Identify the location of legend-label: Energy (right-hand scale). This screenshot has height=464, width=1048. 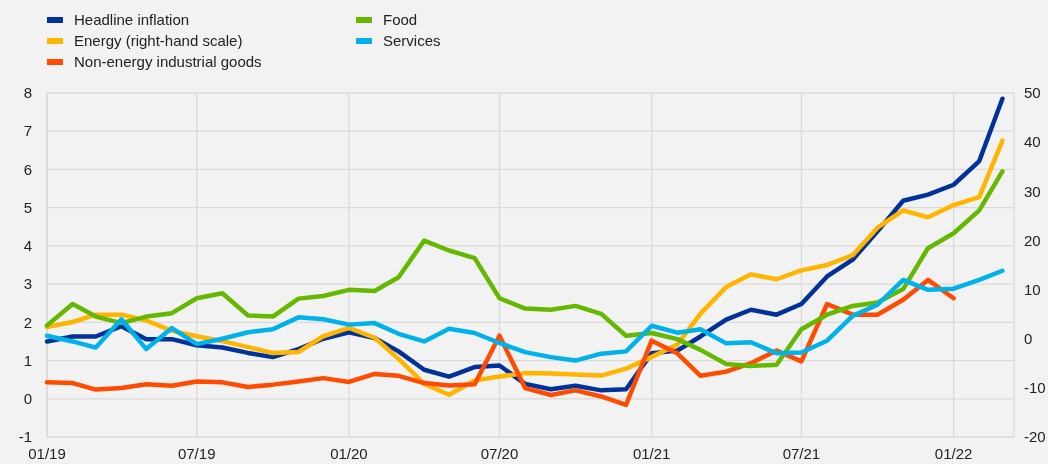
(158, 41).